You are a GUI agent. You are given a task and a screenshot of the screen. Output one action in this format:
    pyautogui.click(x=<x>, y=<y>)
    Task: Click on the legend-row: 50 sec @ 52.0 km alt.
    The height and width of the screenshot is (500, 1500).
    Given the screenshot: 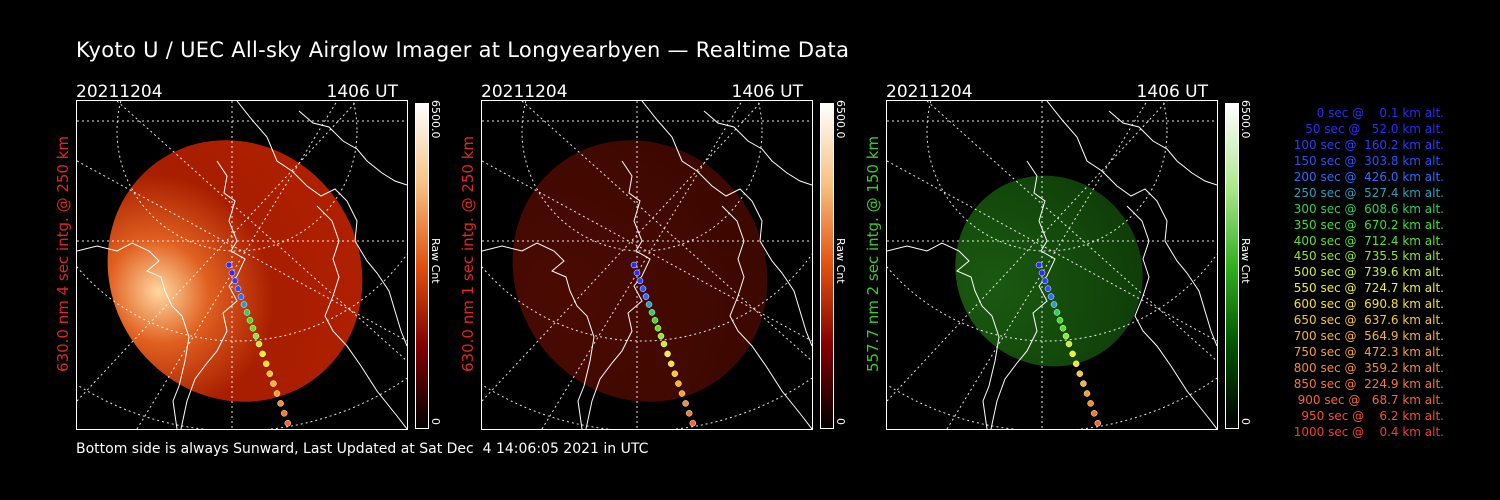 What is the action you would take?
    pyautogui.click(x=1370, y=128)
    